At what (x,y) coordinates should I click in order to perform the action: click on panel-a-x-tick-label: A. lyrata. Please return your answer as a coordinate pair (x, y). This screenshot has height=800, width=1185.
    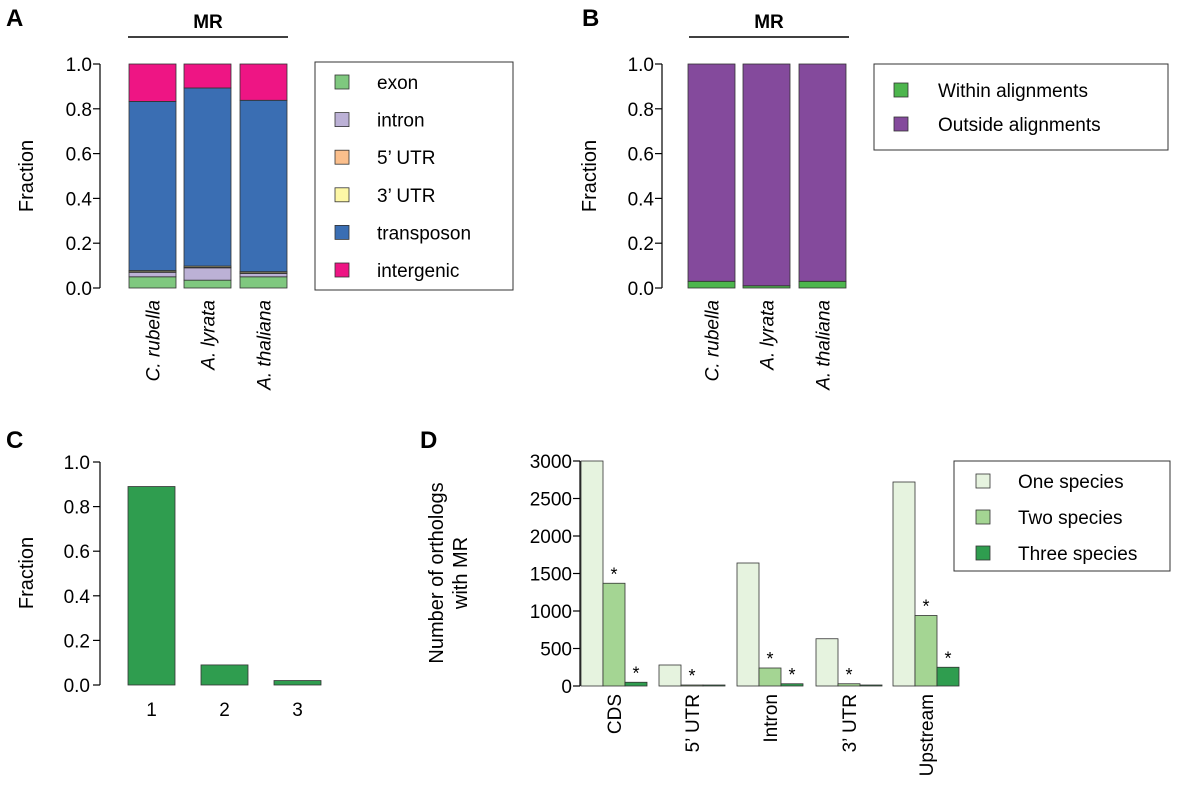
    Looking at the image, I should click on (209, 335).